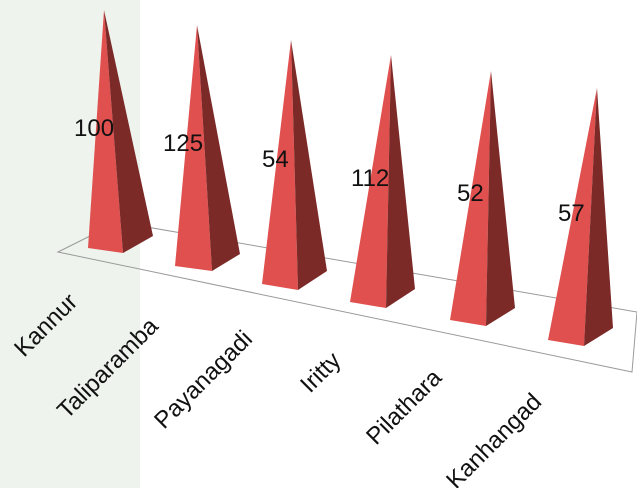 The height and width of the screenshot is (488, 637). I want to click on category-label-pilathara: Pilathara, so click(404, 407).